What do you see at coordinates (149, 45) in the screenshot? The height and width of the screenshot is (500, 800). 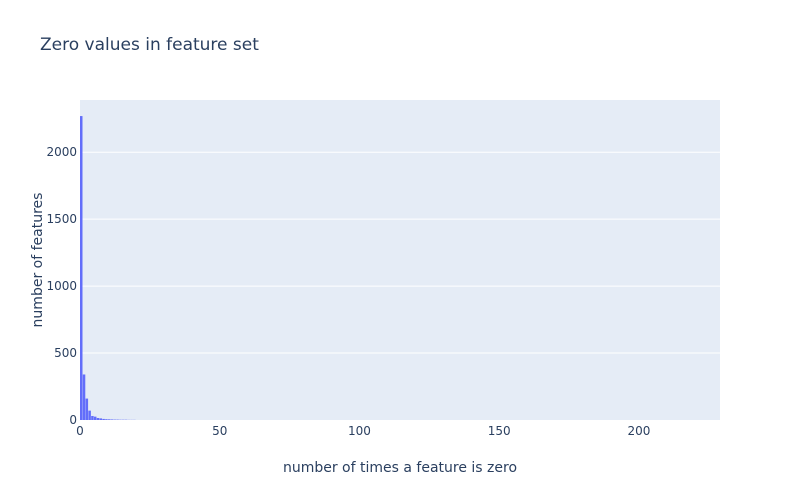 I see `chart-title: Zero values in feature set` at bounding box center [149, 45].